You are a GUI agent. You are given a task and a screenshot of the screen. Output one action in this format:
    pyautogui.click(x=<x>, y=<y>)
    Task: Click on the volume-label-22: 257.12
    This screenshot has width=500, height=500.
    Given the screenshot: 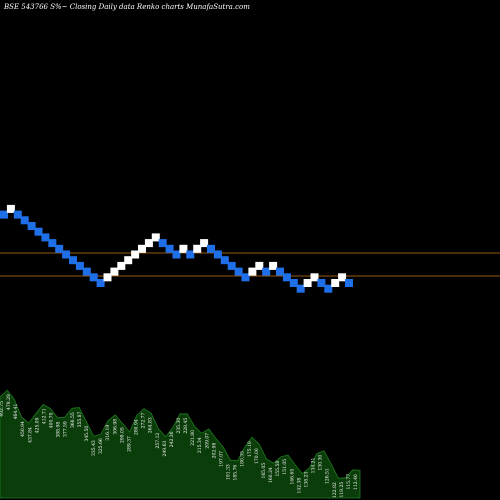 What is the action you would take?
    pyautogui.click(x=158, y=441)
    